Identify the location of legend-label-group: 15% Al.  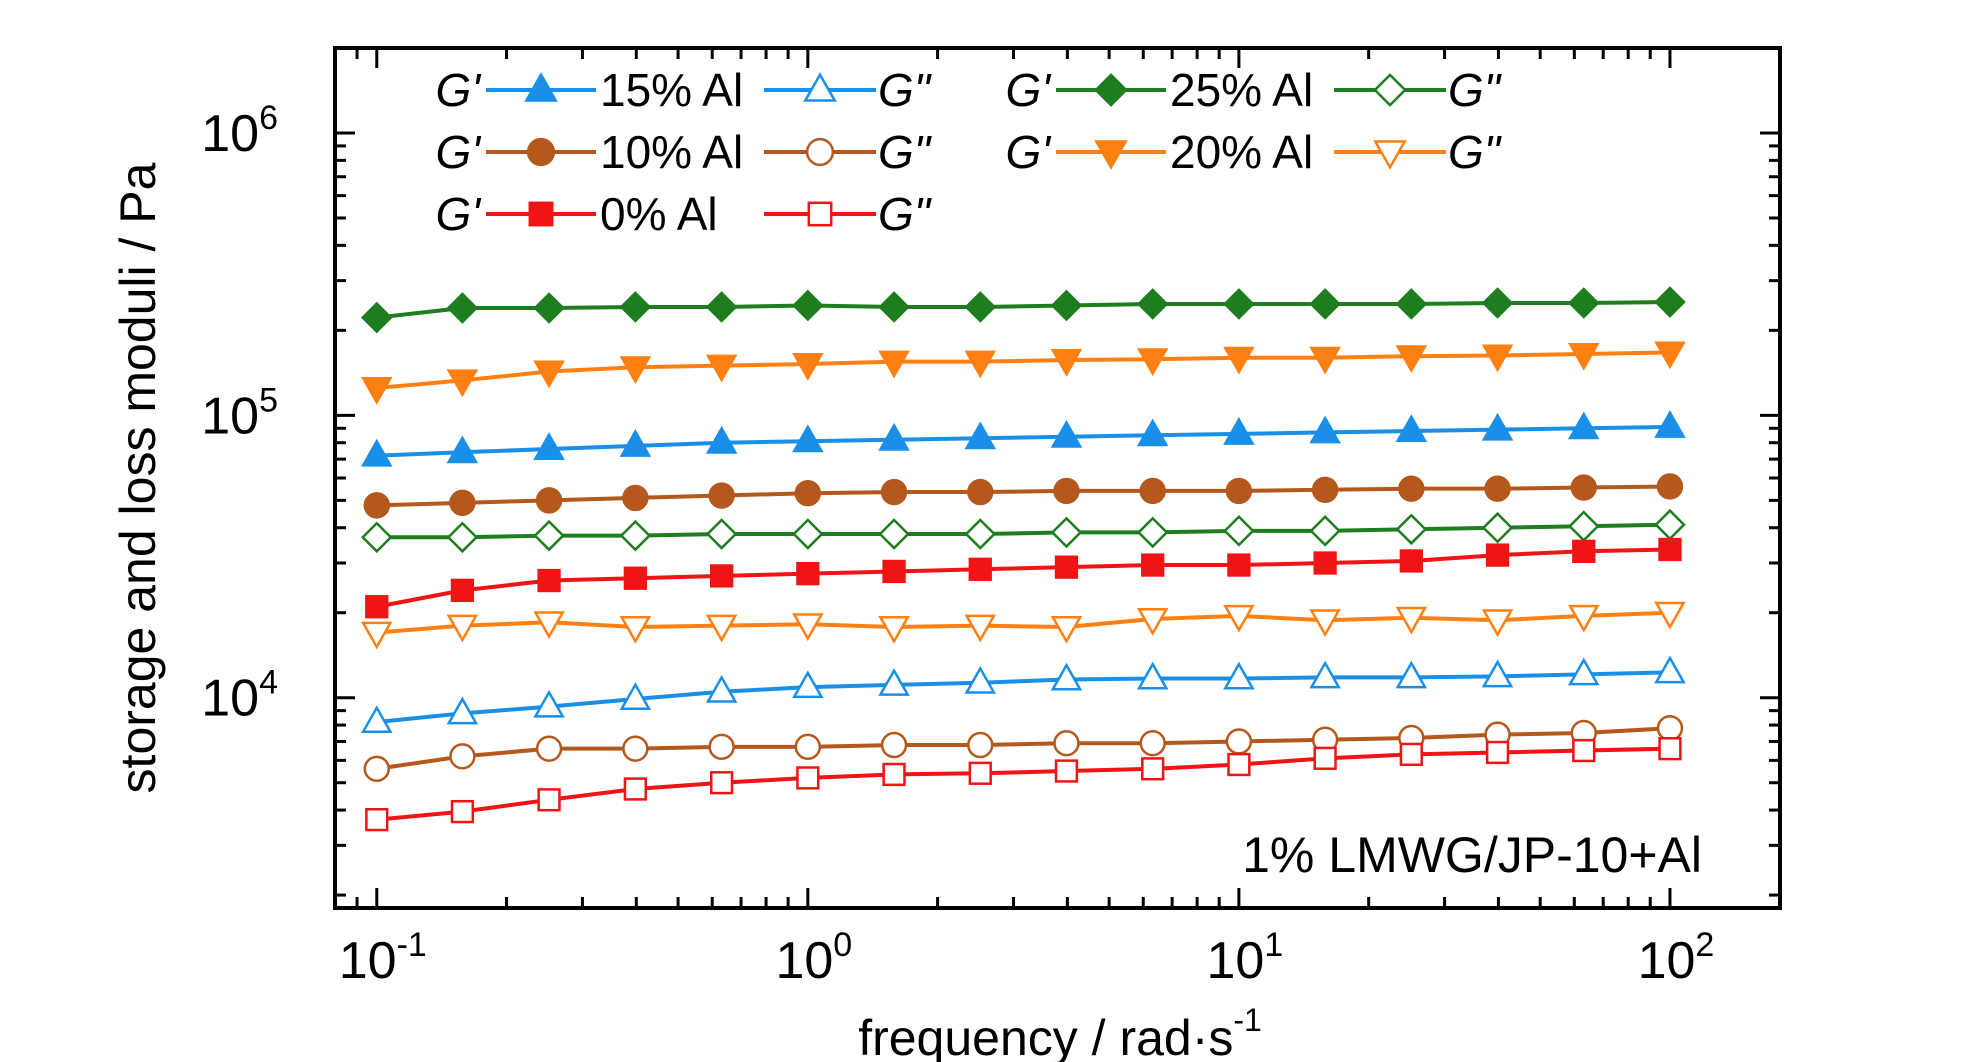
(671, 90).